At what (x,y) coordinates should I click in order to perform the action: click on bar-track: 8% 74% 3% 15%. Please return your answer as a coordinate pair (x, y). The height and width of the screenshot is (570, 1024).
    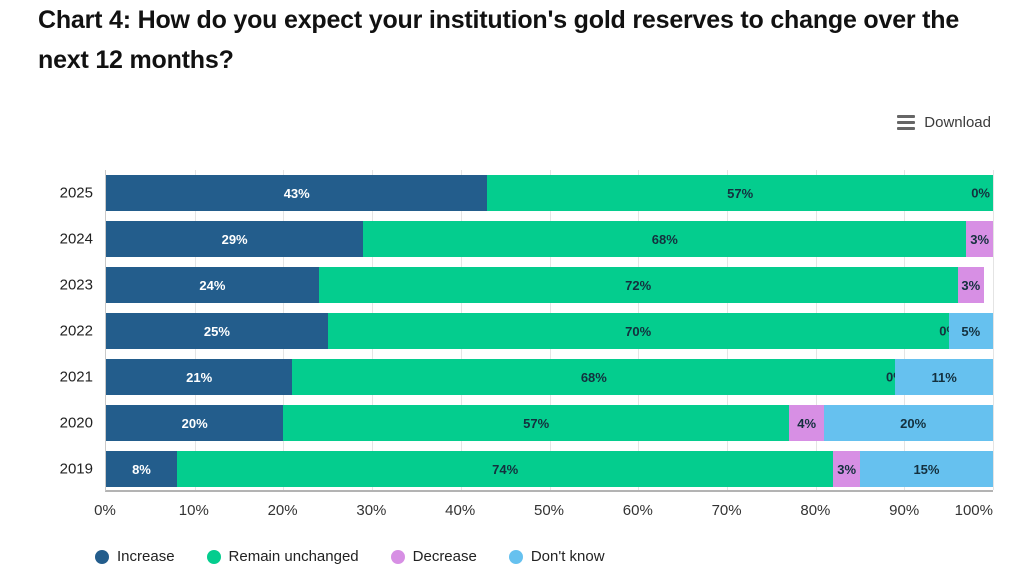
    Looking at the image, I should click on (549, 469).